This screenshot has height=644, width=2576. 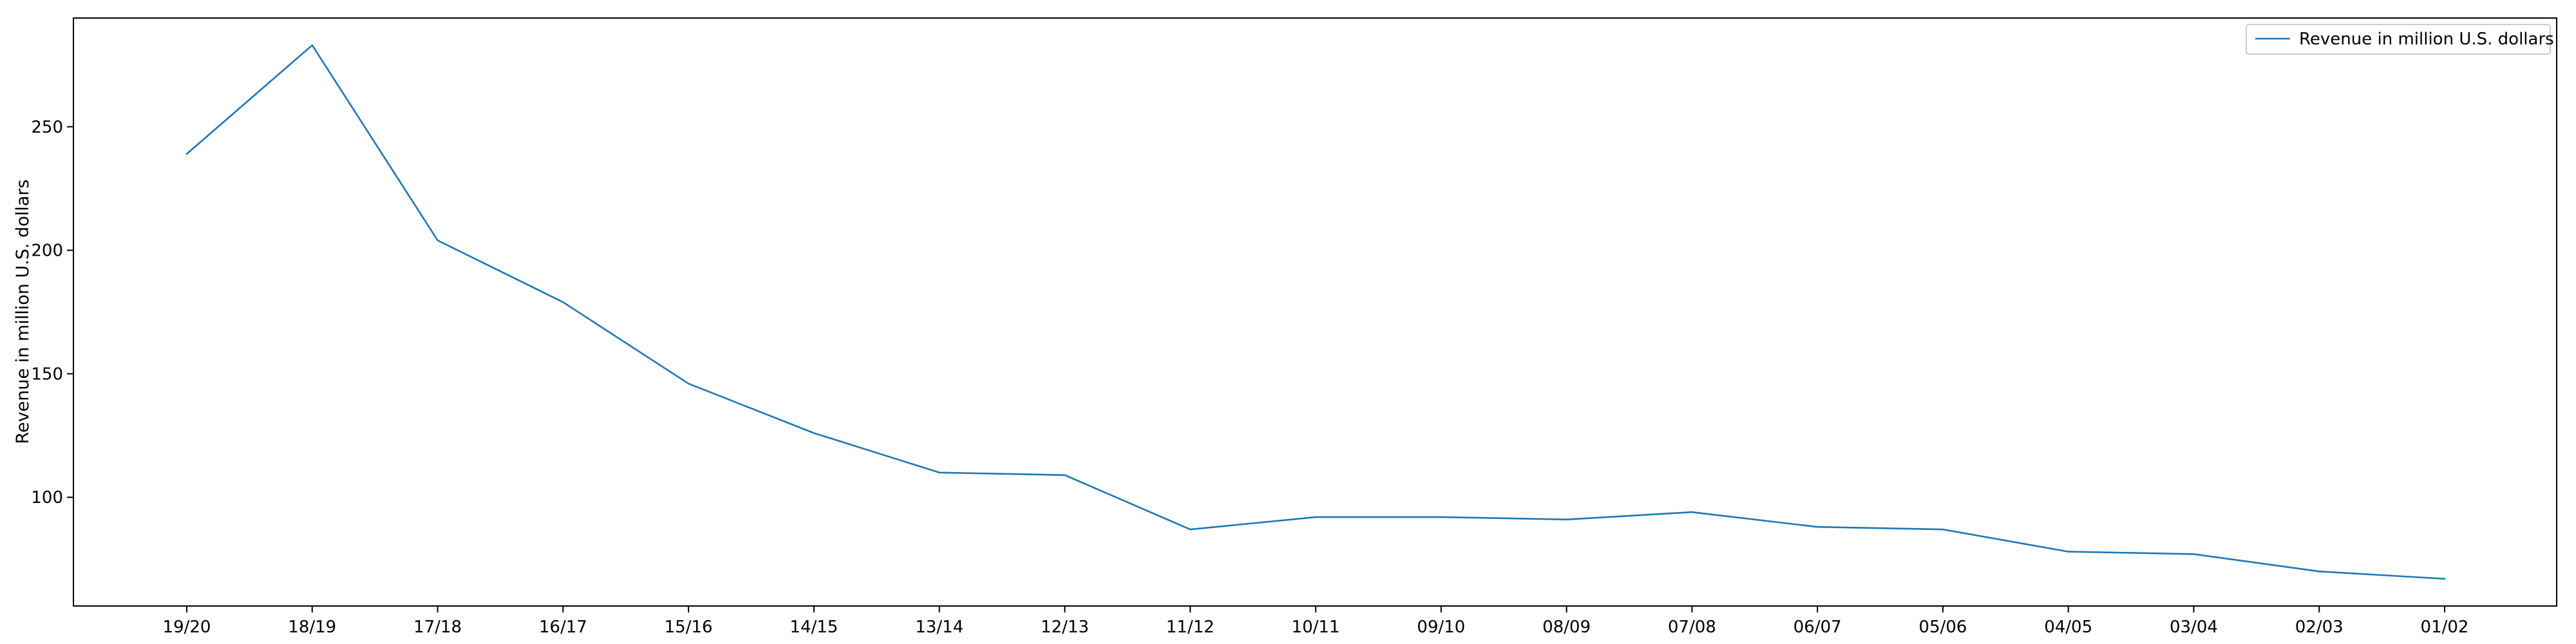 I want to click on y-axis-ticks: 100 150 200 250, so click(x=52, y=312).